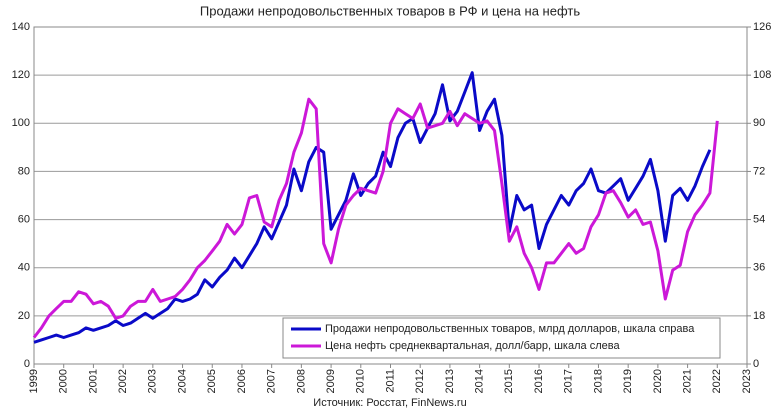  I want to click on x-tick-label: 1999, so click(34, 381).